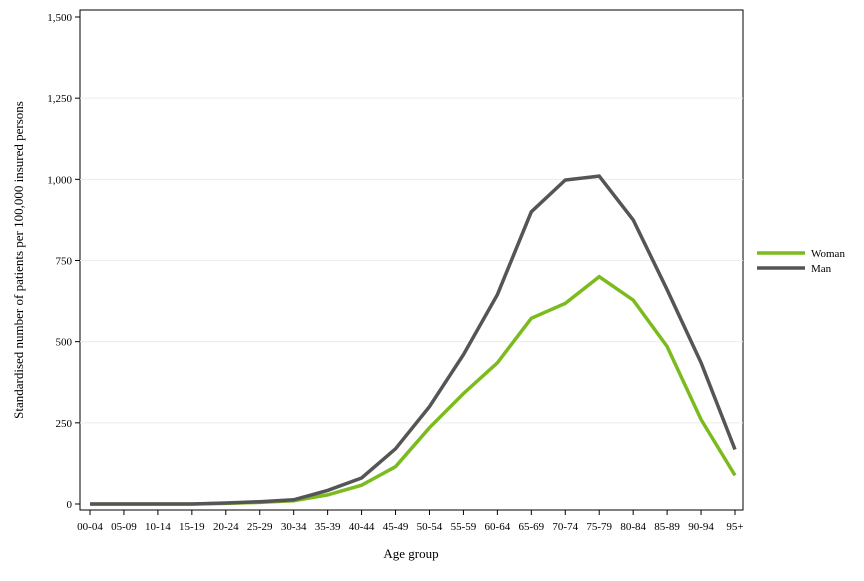 This screenshot has width=864, height=581. What do you see at coordinates (260, 527) in the screenshot?
I see `x-tick-label: 25-29` at bounding box center [260, 527].